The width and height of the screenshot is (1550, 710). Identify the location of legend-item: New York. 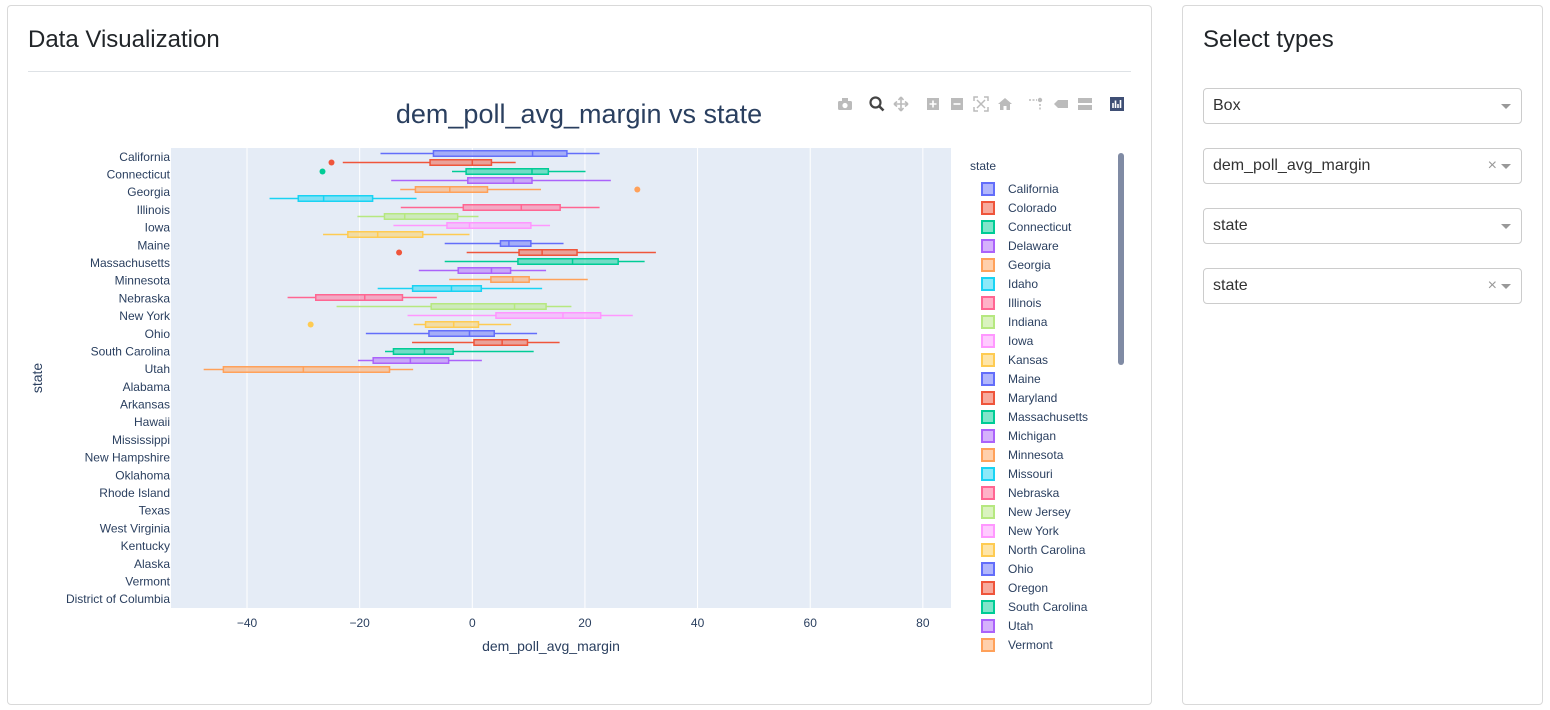
(1020, 531).